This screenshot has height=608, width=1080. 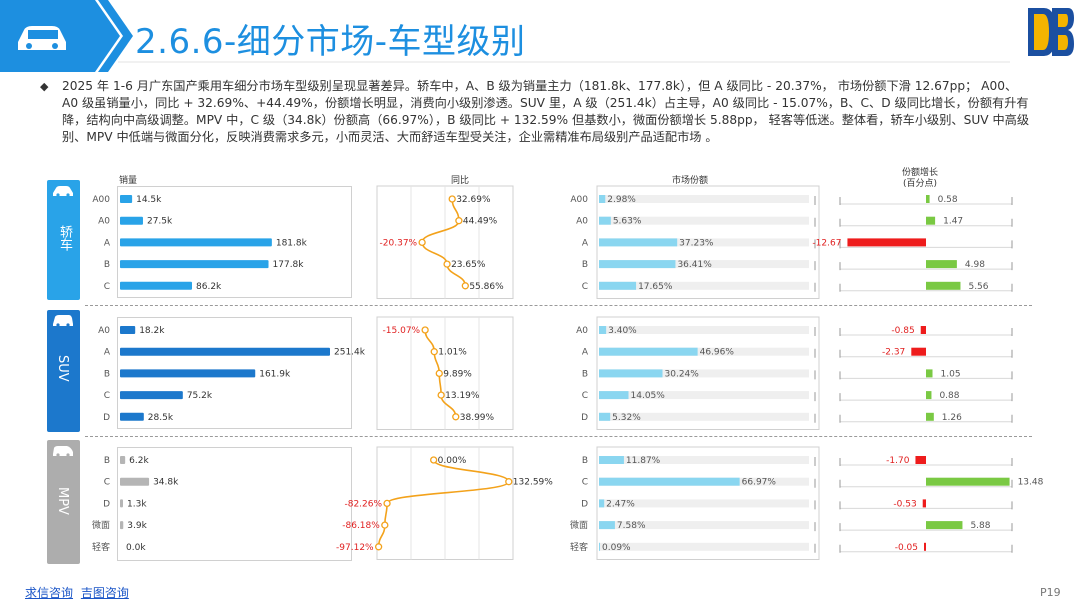 What do you see at coordinates (925, 546) in the screenshot?
I see `change-bar-negative` at bounding box center [925, 546].